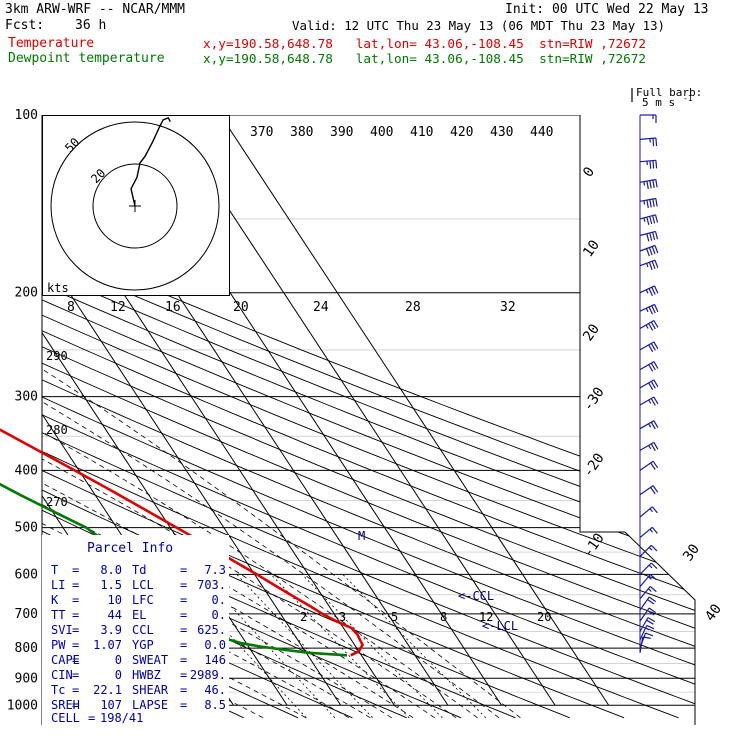  I want to click on isotherm-label: 10, so click(591, 248).